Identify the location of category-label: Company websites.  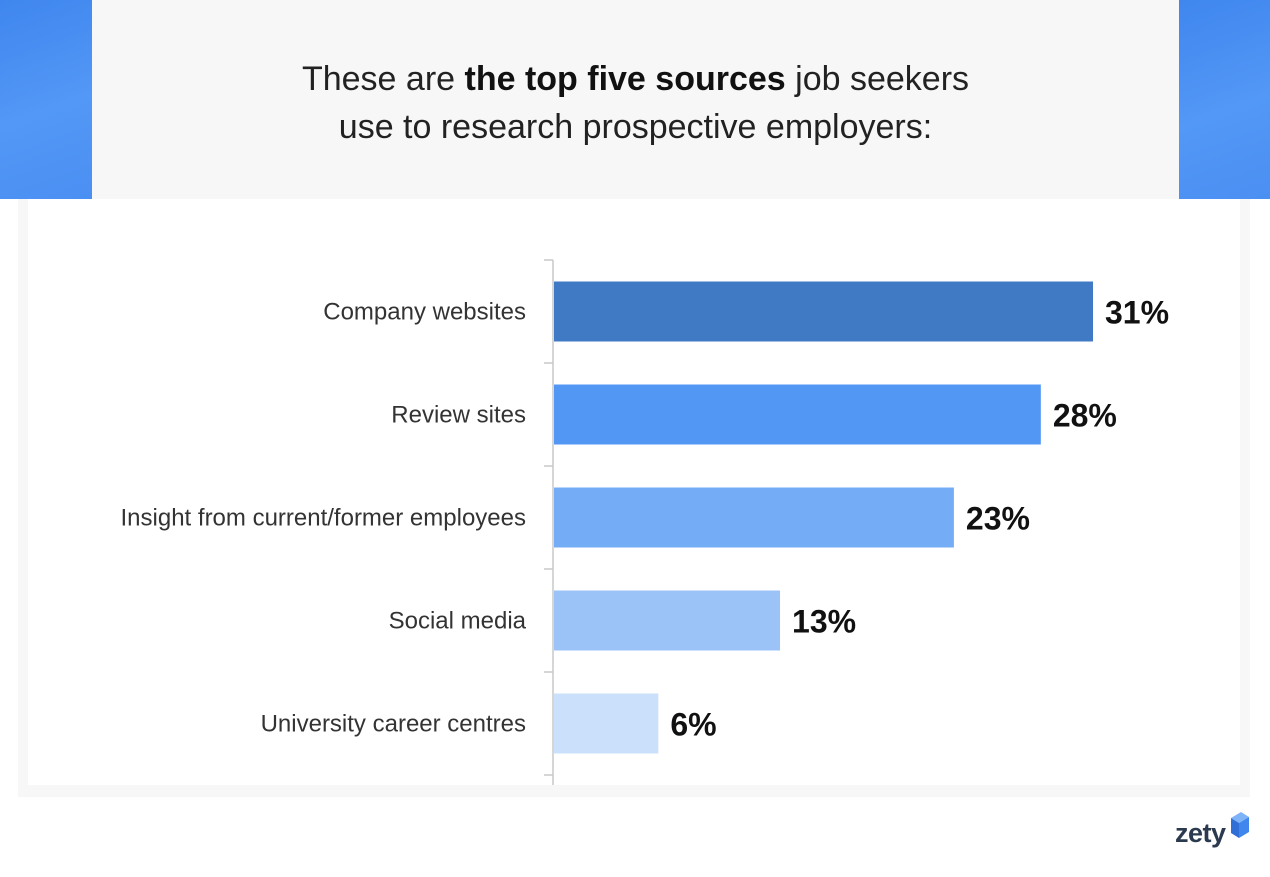
(424, 312).